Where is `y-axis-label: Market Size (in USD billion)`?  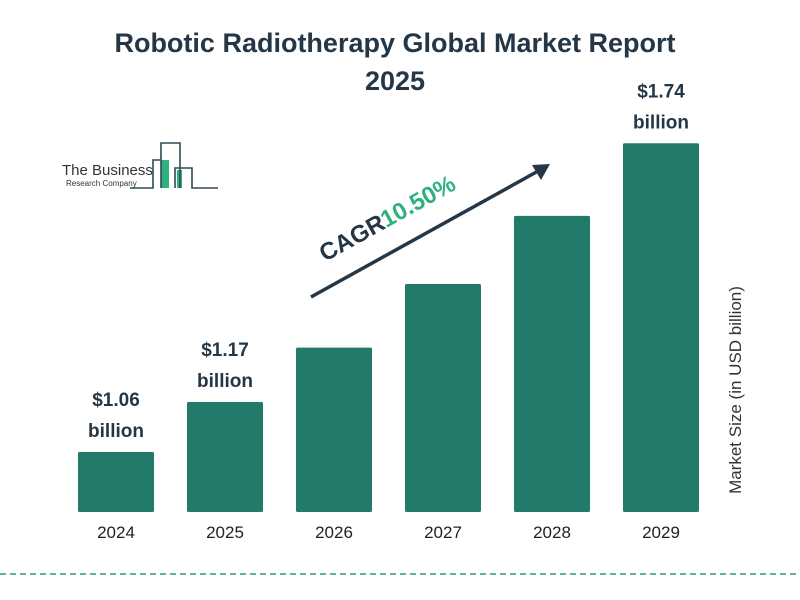 y-axis-label: Market Size (in USD billion) is located at coordinates (735, 390).